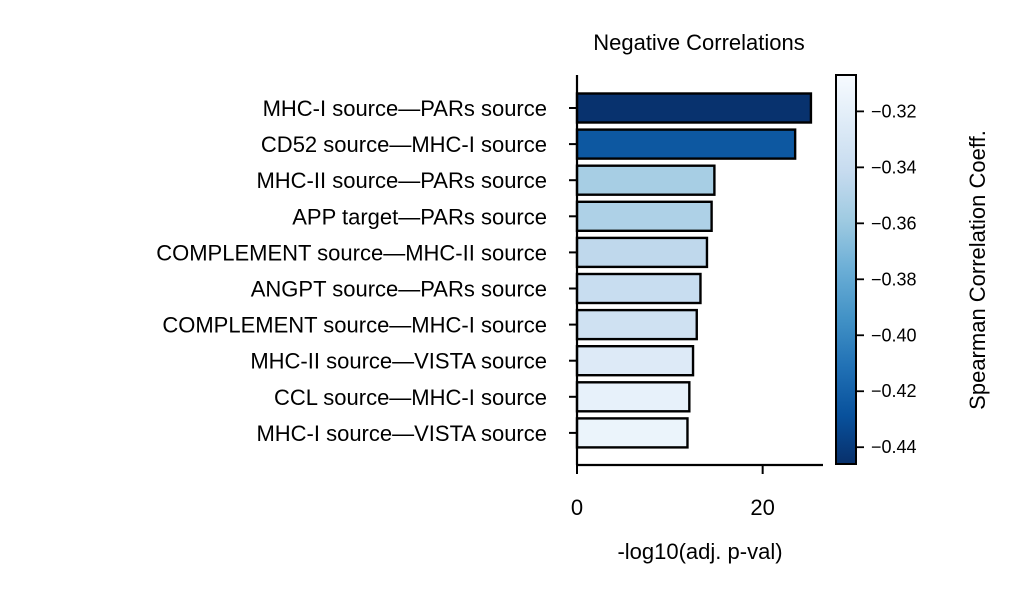 The image size is (1022, 596). I want to click on y-tick-label: MHC-I source—VISTA source, so click(401, 433).